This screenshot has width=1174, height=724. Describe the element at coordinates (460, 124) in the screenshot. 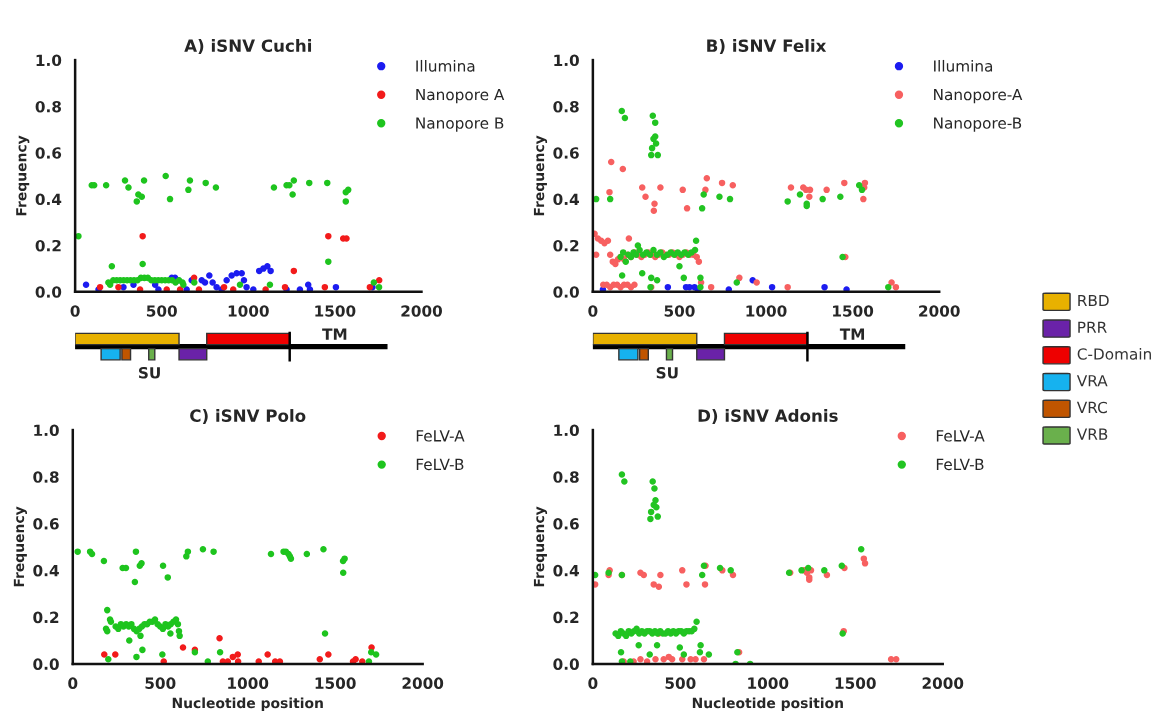

I see `legend-label: Nanopore B` at that location.